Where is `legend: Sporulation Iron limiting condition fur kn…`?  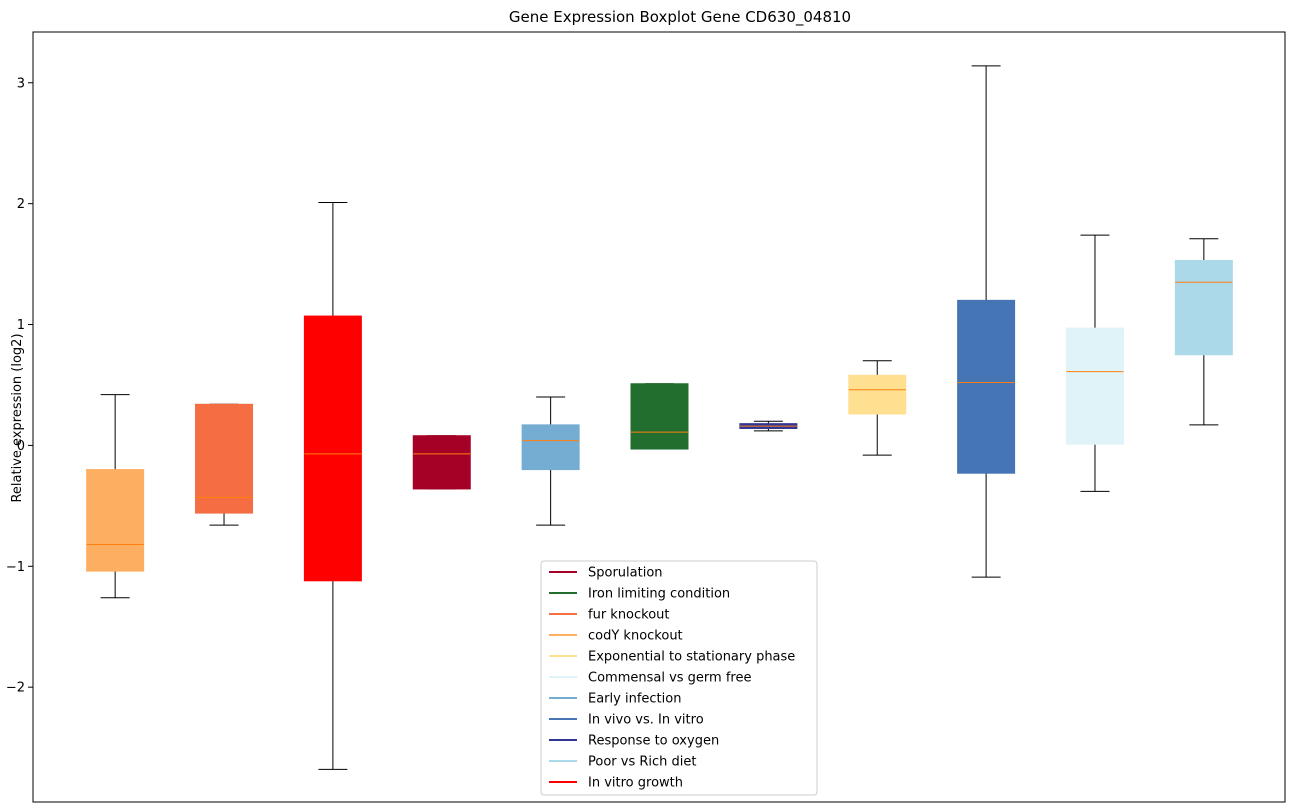 legend: Sporulation Iron limiting condition fur kn… is located at coordinates (679, 678).